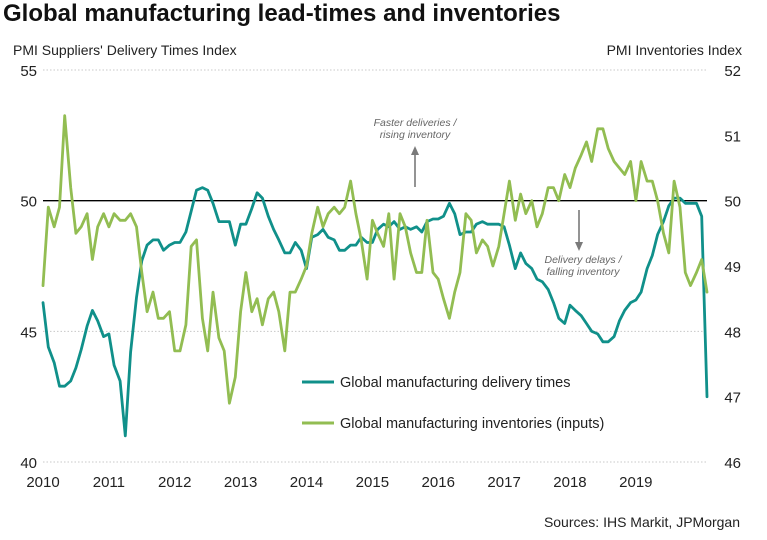 The image size is (767, 540). I want to click on x-tick-label: 2019, so click(635, 482).